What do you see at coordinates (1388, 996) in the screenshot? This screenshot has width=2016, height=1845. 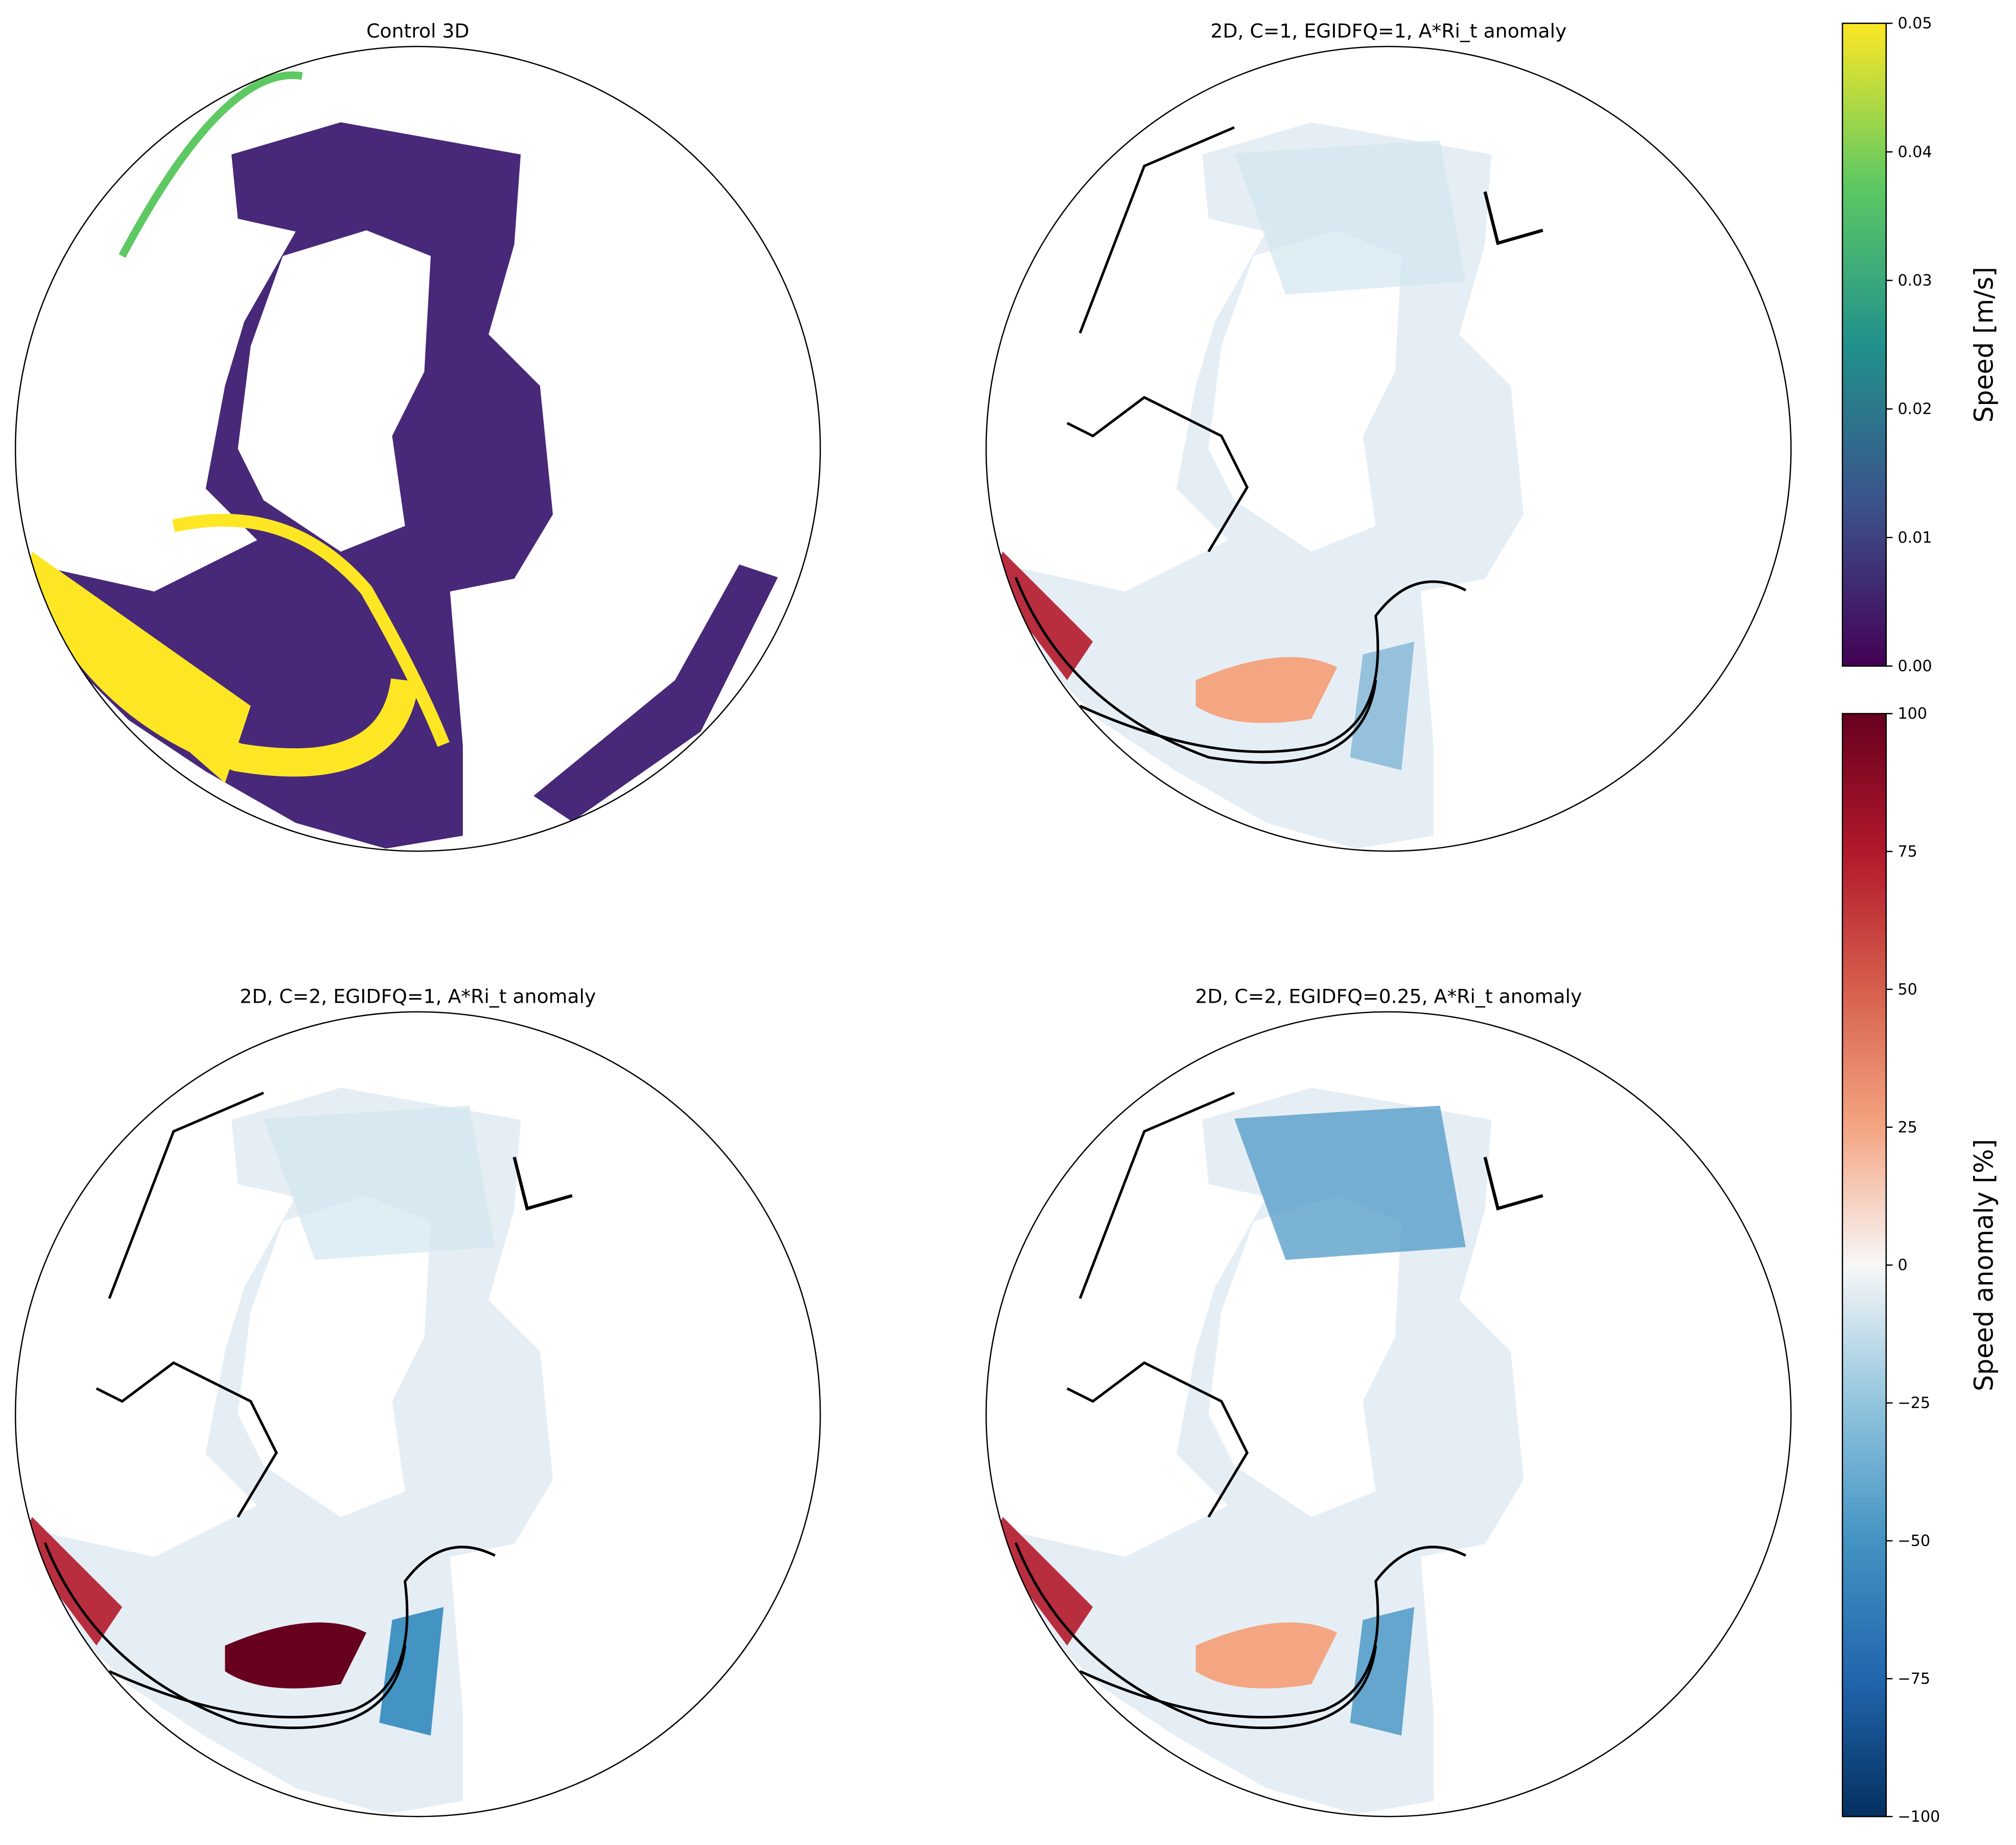 I see `panel-title: 2D, C=2, EGIDFQ=0.25, A*Ri_t anomaly` at bounding box center [1388, 996].